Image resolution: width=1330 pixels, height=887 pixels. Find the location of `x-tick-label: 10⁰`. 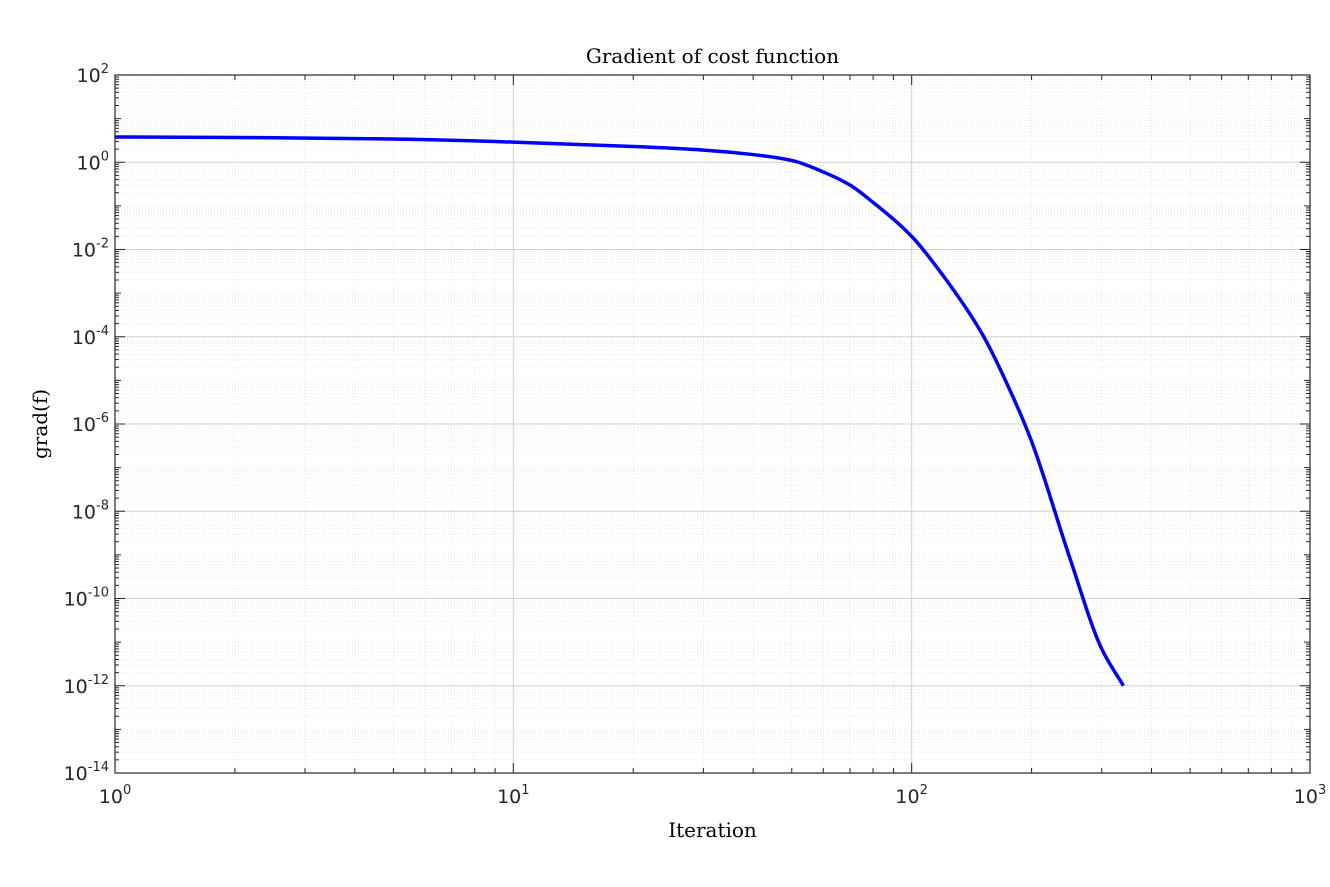

x-tick-label: 10⁰ is located at coordinates (115, 795).